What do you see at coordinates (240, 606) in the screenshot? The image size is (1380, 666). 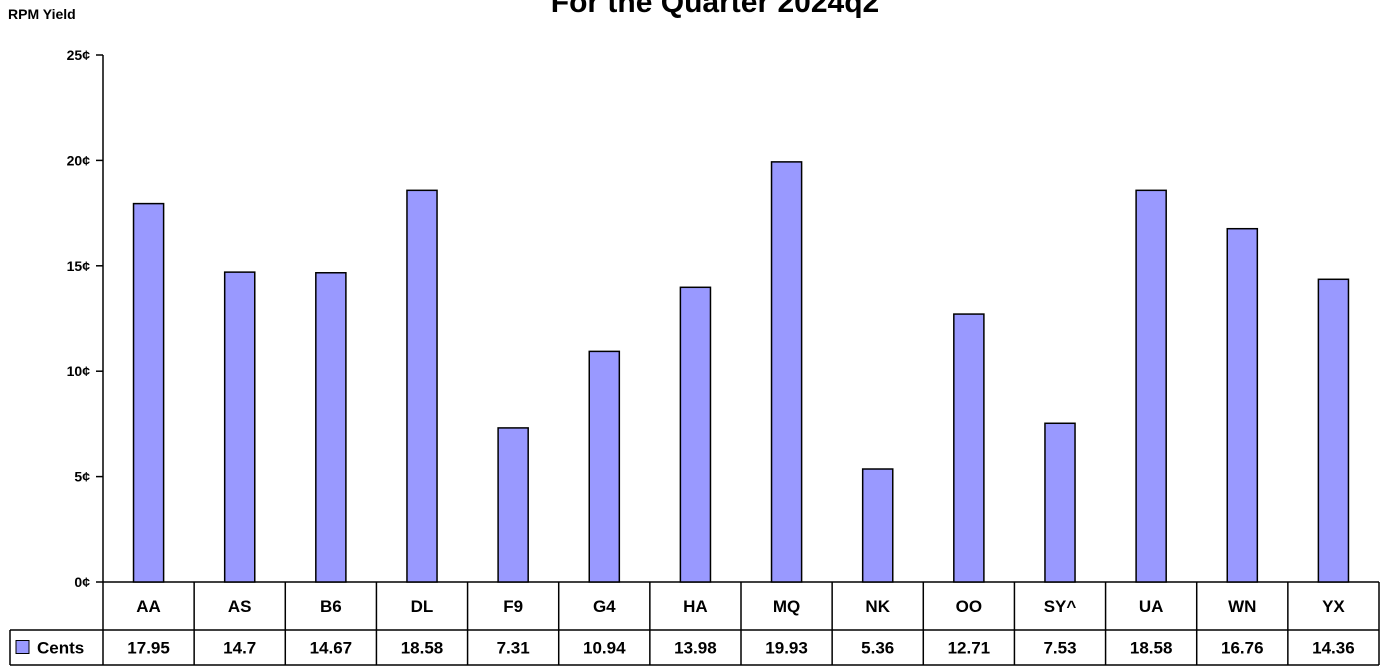 I see `category-label: AS` at bounding box center [240, 606].